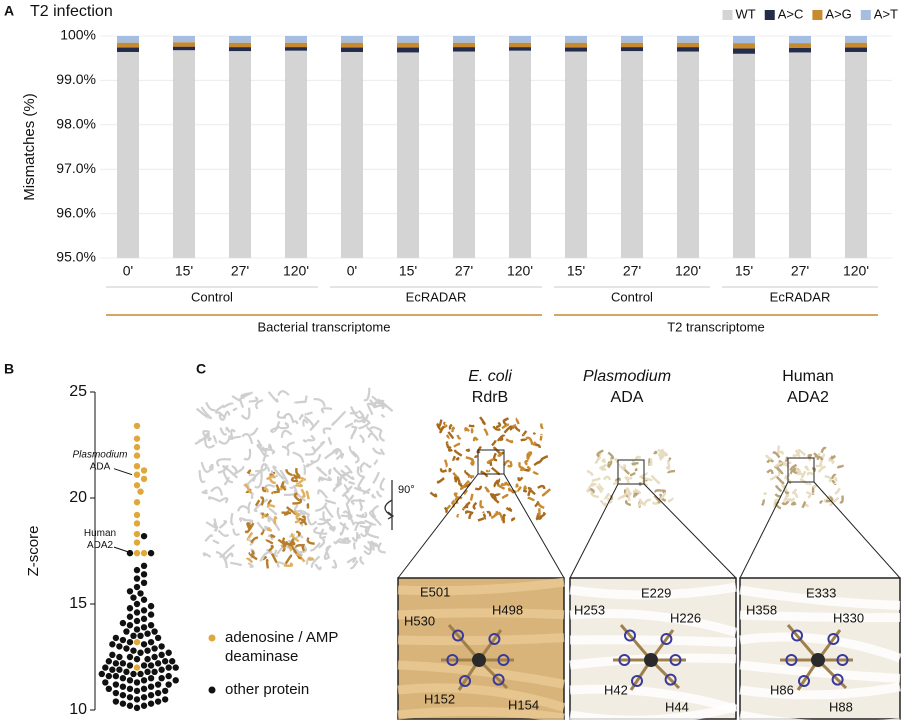  Describe the element at coordinates (352, 271) in the screenshot. I see `x-tick-label: 0'` at that location.